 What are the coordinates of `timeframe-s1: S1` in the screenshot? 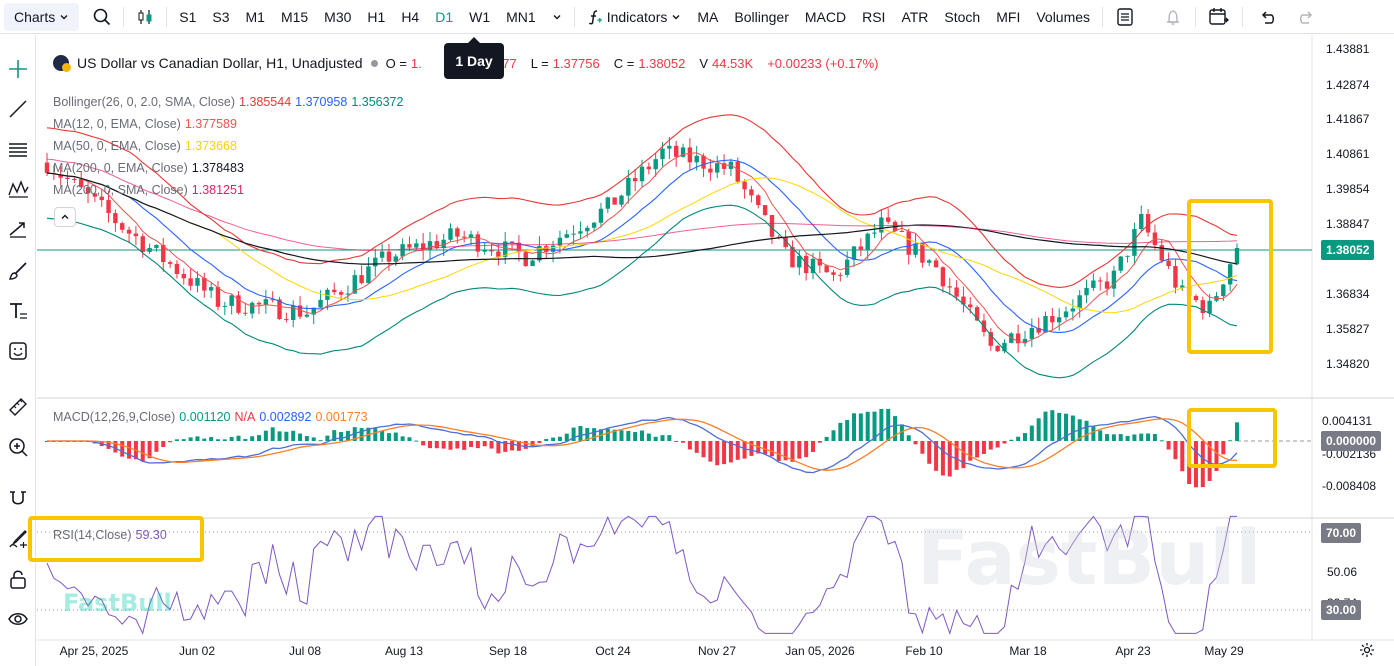 It's located at (188, 16).